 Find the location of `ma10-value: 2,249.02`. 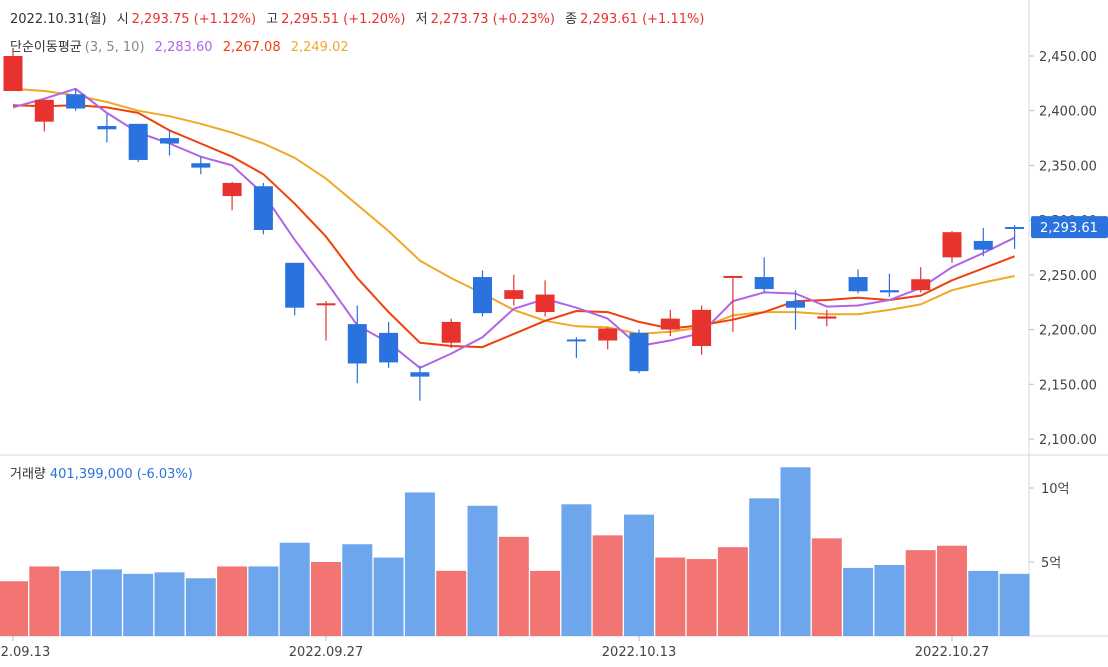

ma10-value: 2,249.02 is located at coordinates (319, 47).